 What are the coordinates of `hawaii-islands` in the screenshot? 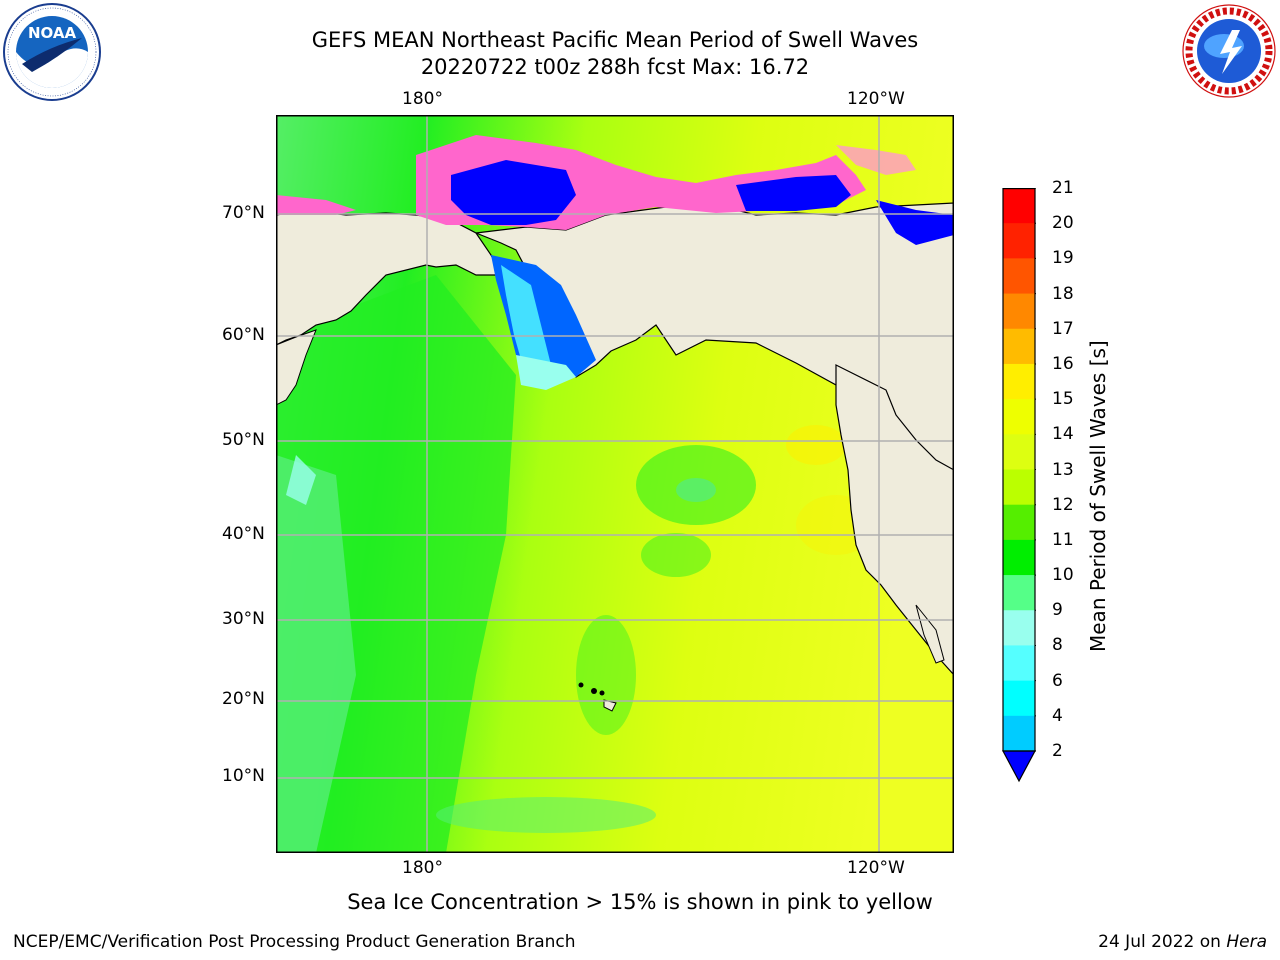 It's located at (597, 697).